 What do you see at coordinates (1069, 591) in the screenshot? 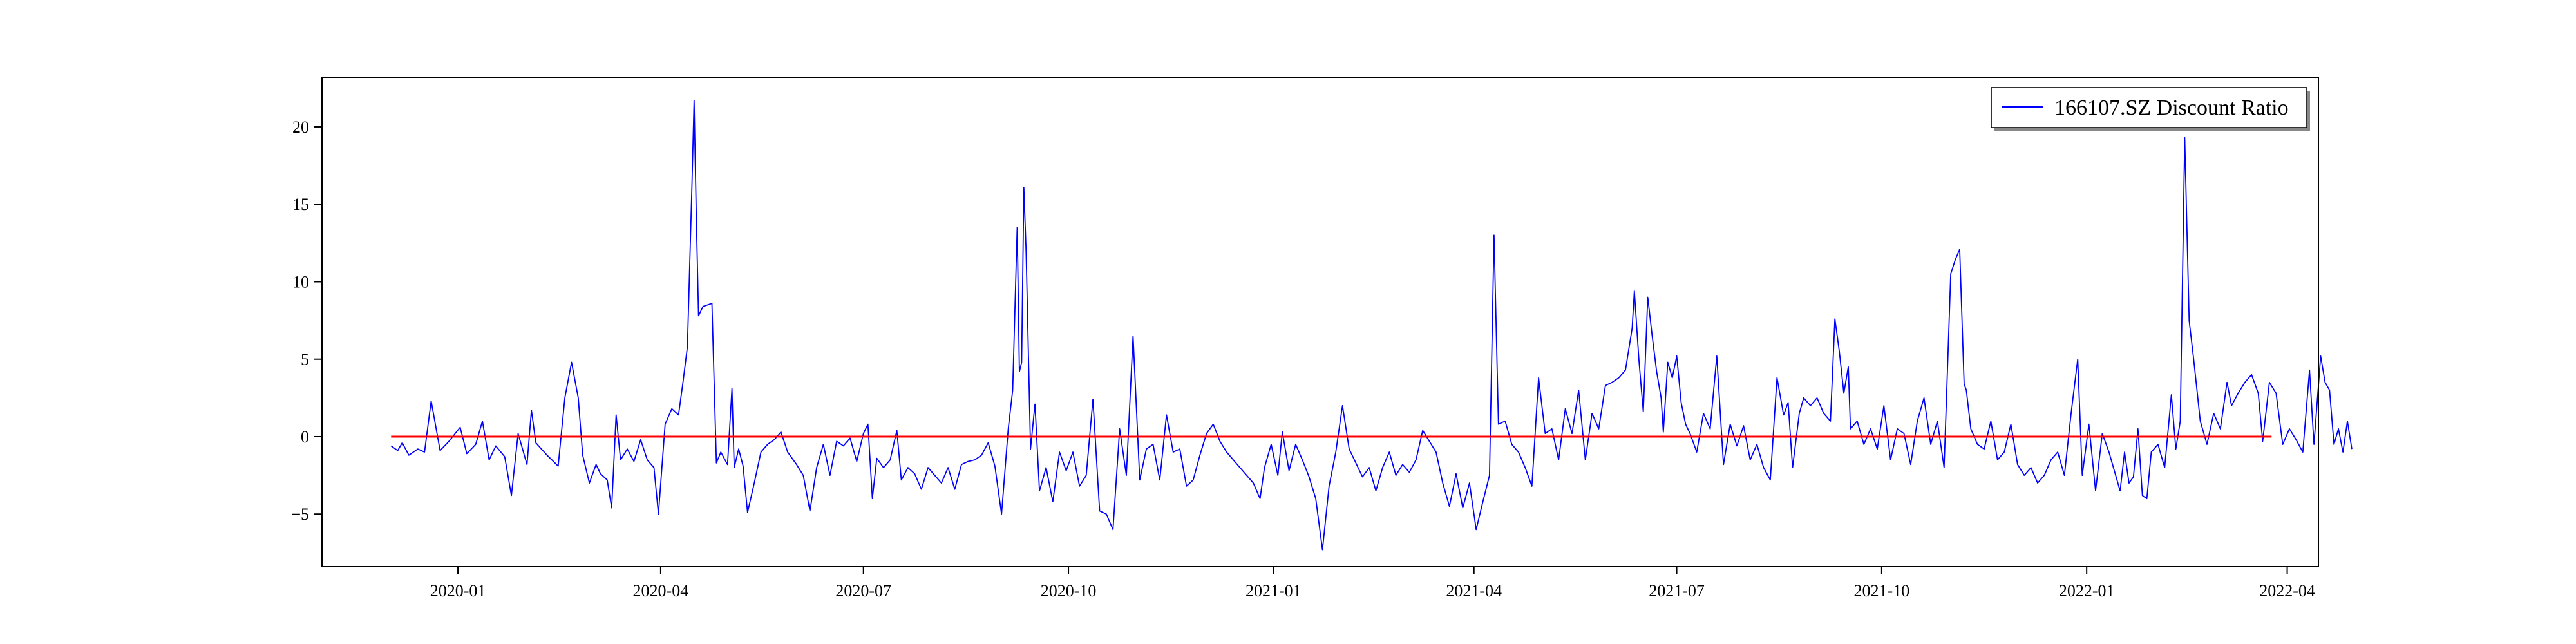
I see `x-tick-label: 2020-10` at bounding box center [1069, 591].